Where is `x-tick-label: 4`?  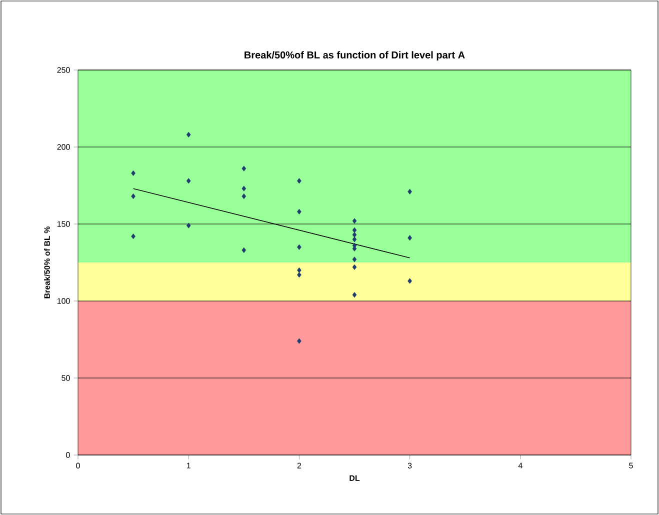
x-tick-label: 4 is located at coordinates (520, 465).